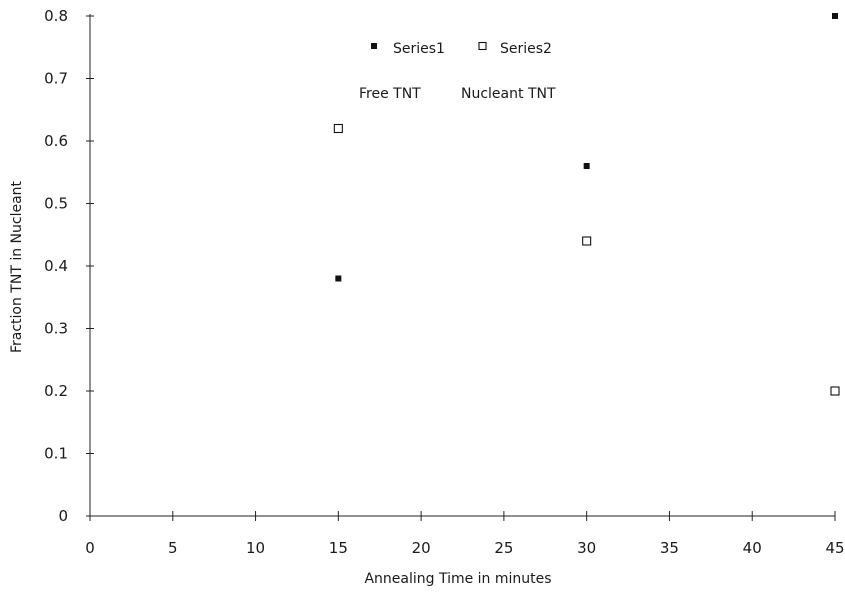 This screenshot has width=845, height=592. Describe the element at coordinates (465, 534) in the screenshot. I see `x-axis-ticks: 0 5 10 15 20 25 30 35 40 45` at that location.